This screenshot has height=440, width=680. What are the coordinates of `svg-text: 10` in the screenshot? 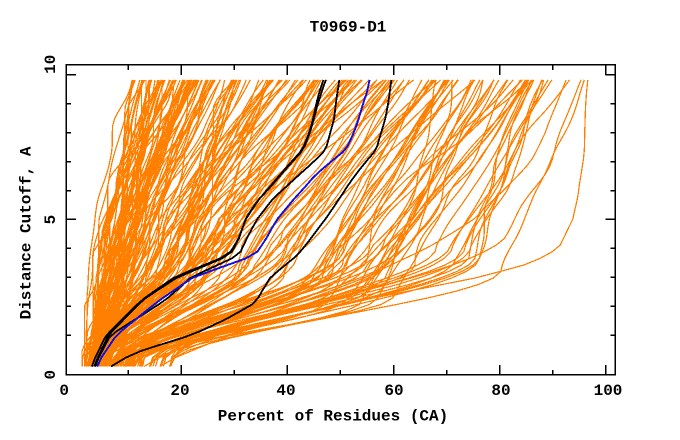 It's located at (51, 64).